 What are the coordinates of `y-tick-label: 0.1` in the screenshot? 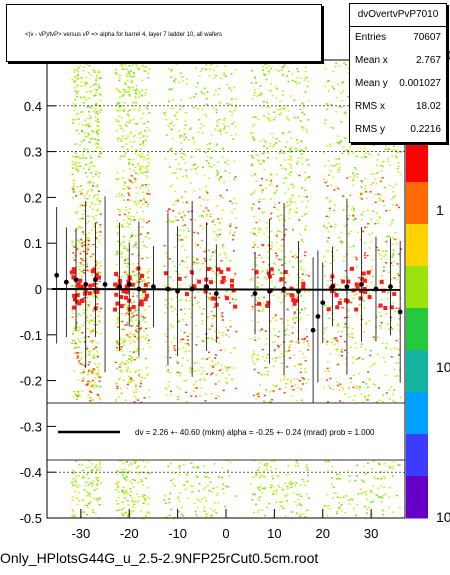 It's located at (33, 243).